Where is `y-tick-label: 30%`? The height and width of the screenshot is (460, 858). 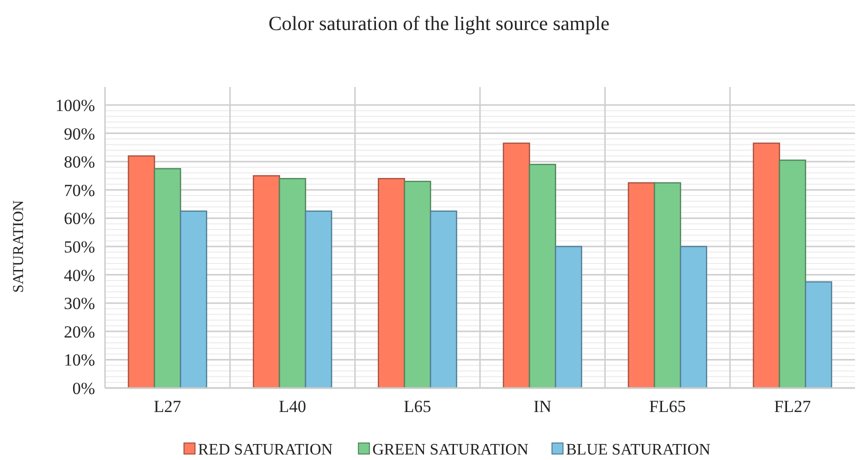 y-tick-label: 30% is located at coordinates (79, 304).